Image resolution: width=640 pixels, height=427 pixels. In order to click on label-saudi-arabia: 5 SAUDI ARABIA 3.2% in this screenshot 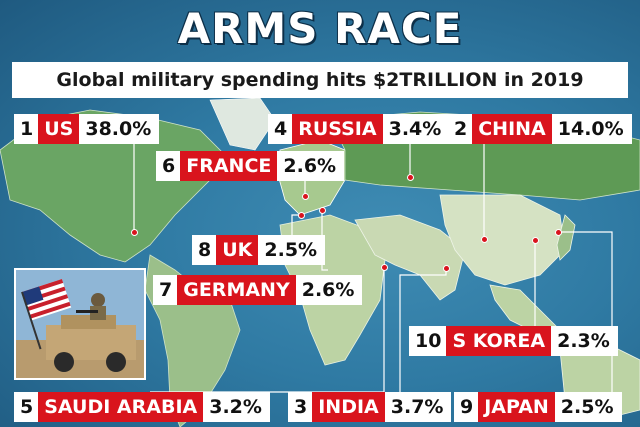, I will do `click(142, 407)`.